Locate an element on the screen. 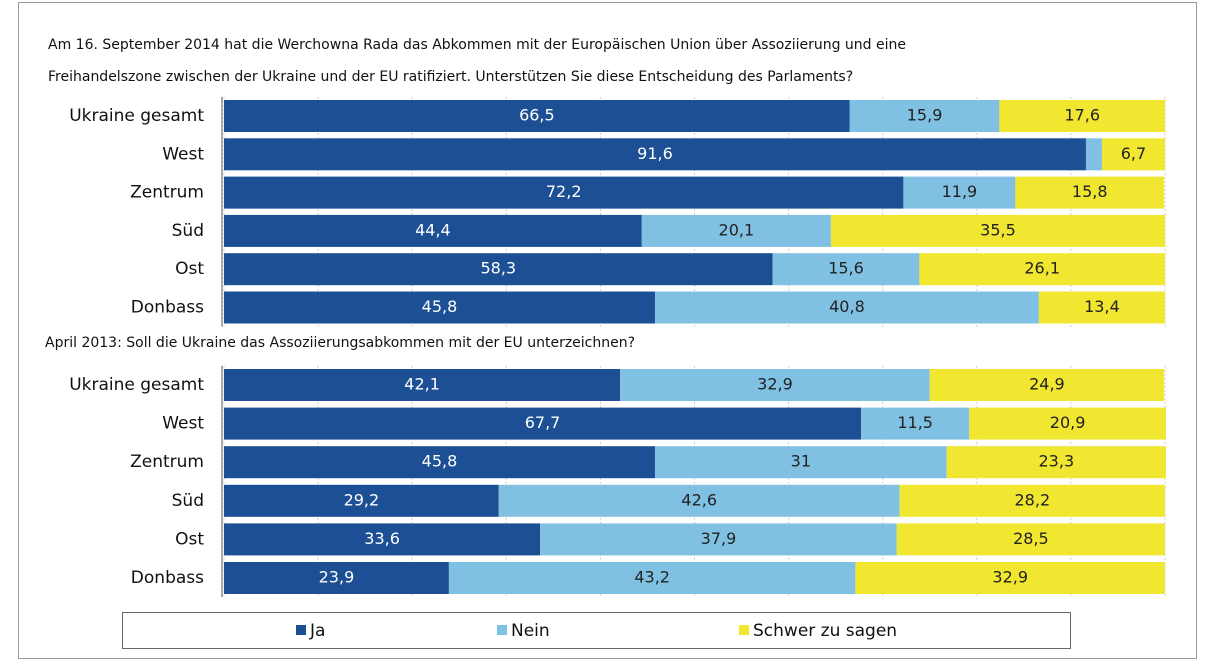 The image size is (1215, 666). value-label: 29,2 is located at coordinates (362, 499).